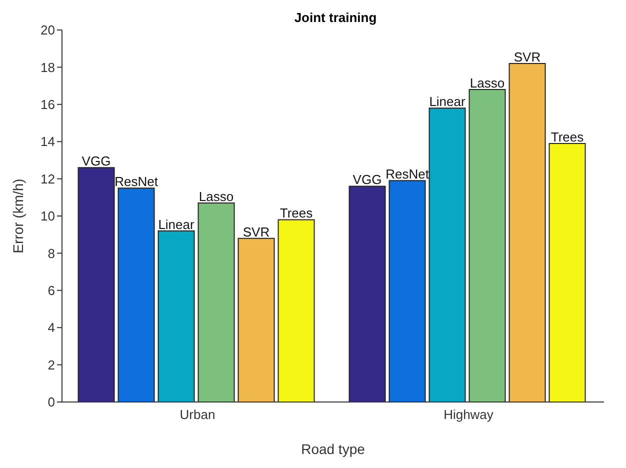  What do you see at coordinates (51, 364) in the screenshot?
I see `y-tick-label: 2` at bounding box center [51, 364].